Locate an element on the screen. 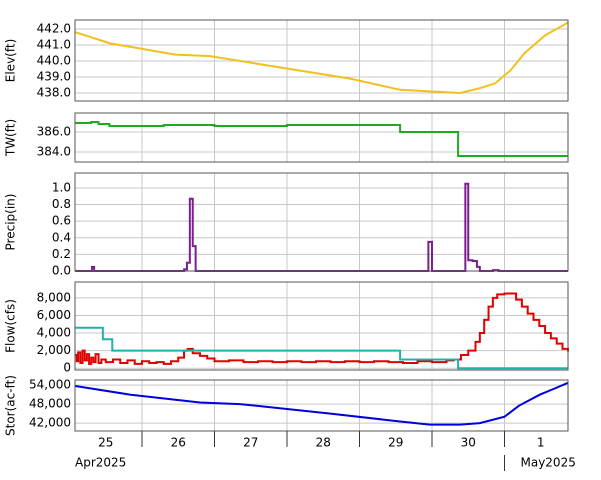 This screenshot has width=601, height=480. y-axis-label: Stor(ac-ft) is located at coordinates (11, 405).